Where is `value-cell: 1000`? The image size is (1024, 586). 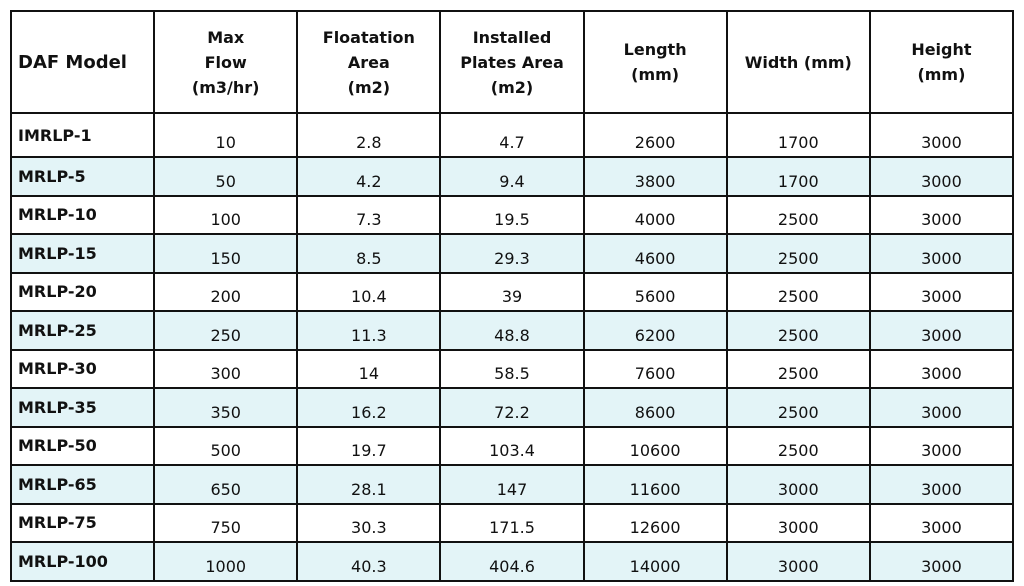 value-cell: 1000 is located at coordinates (226, 561).